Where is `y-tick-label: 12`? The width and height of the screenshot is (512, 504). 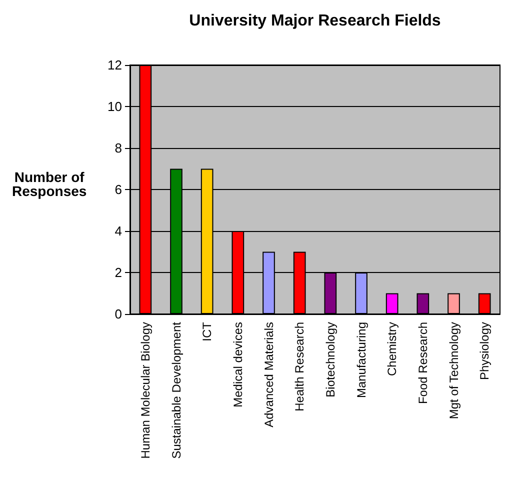
y-tick-label: 12 is located at coordinates (115, 65).